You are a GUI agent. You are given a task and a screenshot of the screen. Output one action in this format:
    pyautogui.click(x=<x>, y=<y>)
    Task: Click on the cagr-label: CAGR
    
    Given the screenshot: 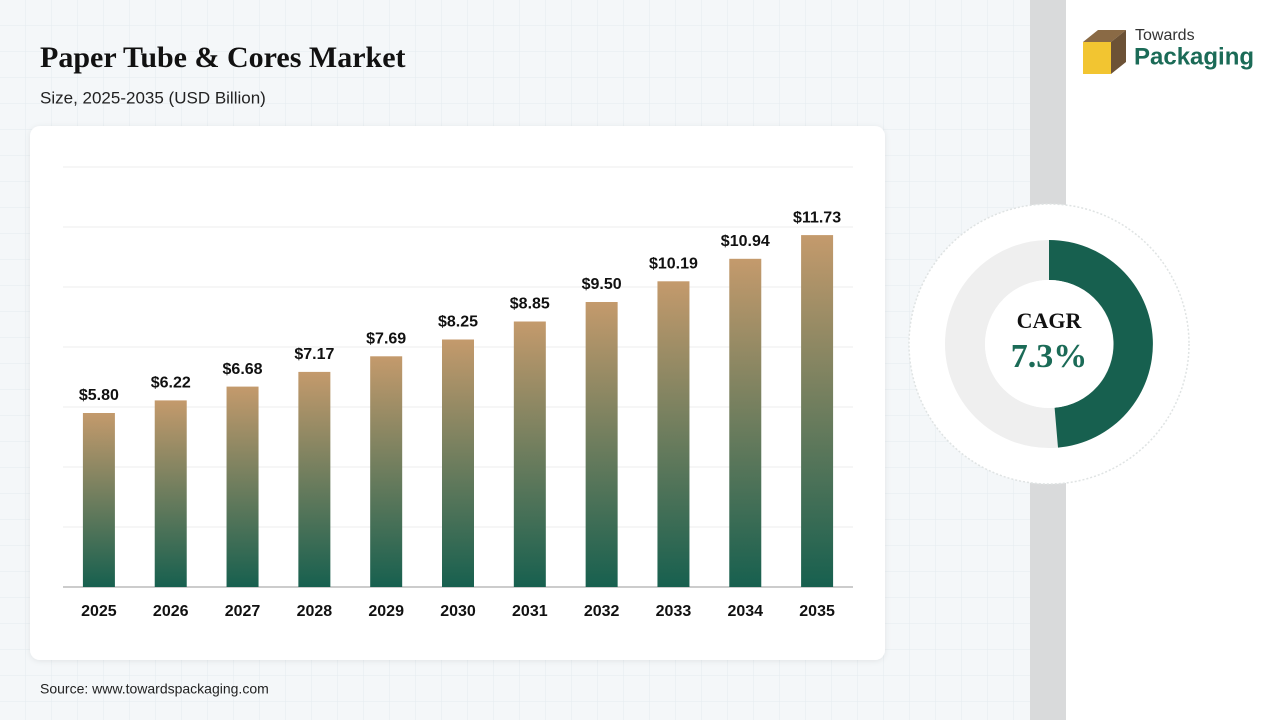 What is the action you would take?
    pyautogui.click(x=1050, y=320)
    